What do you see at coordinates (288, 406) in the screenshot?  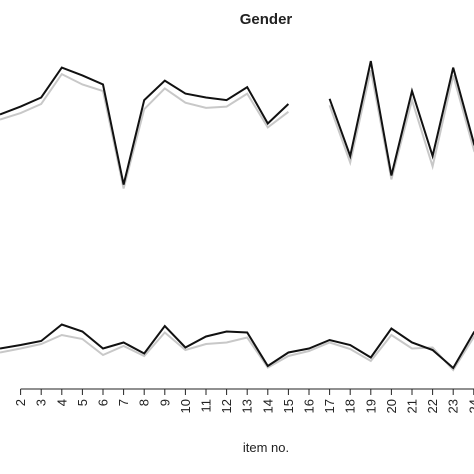 I see `x-tick-label-15: 15` at bounding box center [288, 406].